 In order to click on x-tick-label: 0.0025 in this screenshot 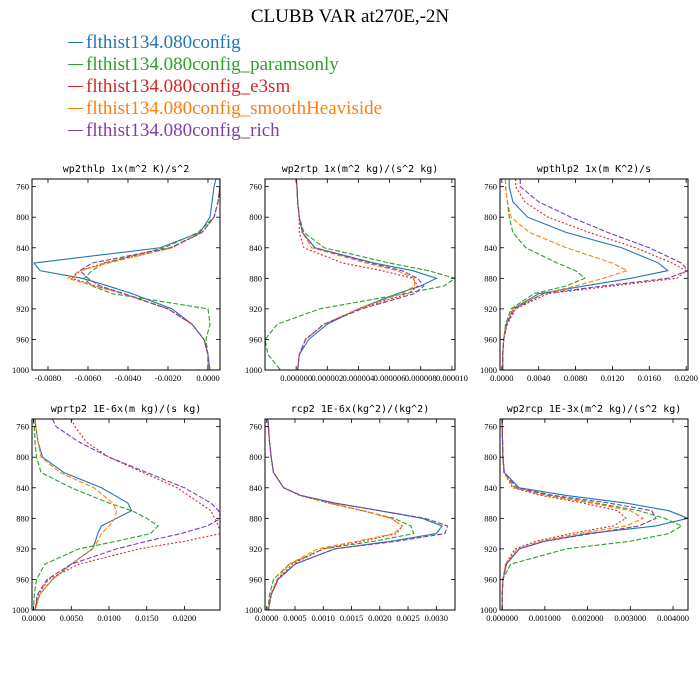, I will do `click(407, 618)`.